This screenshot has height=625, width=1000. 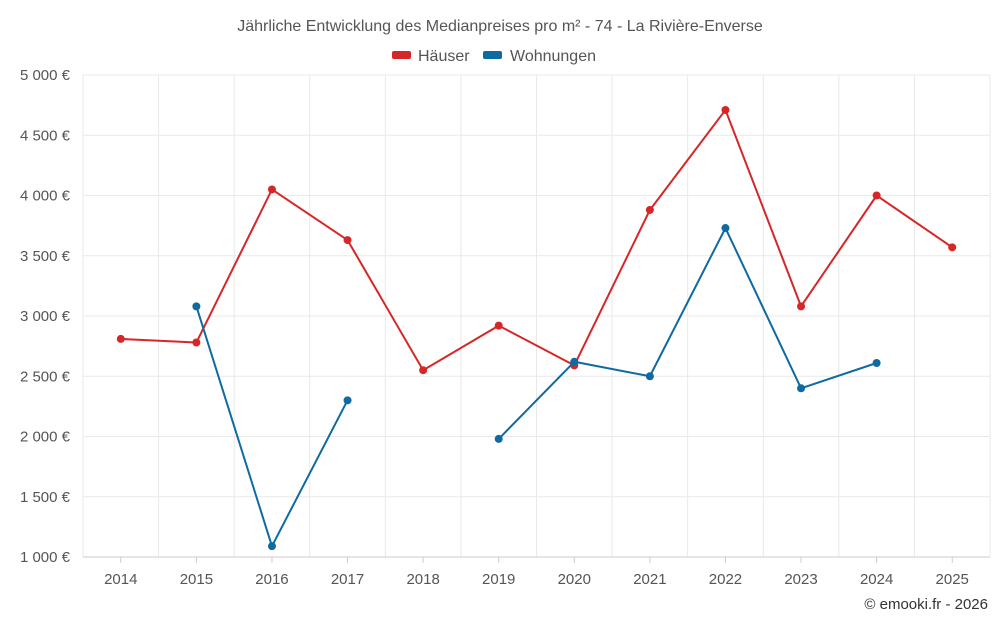 I want to click on legend-label-haeuser: Häuser, so click(x=444, y=56).